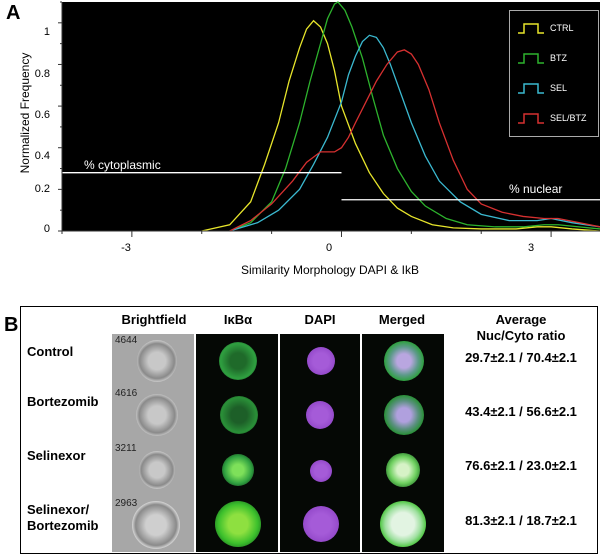 This screenshot has height=559, width=600. What do you see at coordinates (329, 248) in the screenshot?
I see `x-tick-label: 0` at bounding box center [329, 248].